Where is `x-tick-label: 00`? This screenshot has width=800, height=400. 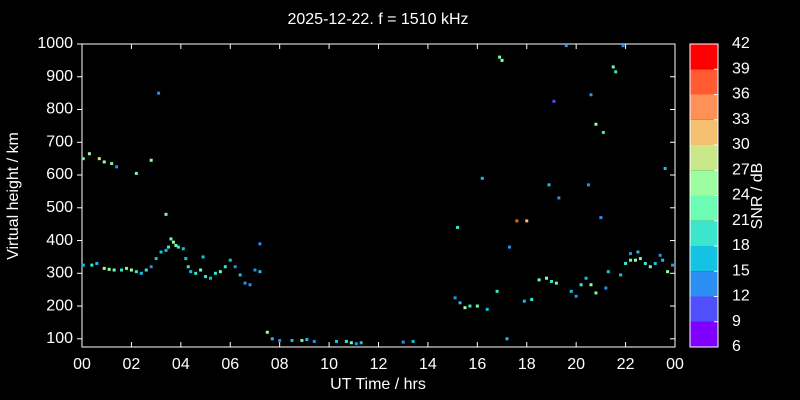
x-tick-label: 00 is located at coordinates (675, 364).